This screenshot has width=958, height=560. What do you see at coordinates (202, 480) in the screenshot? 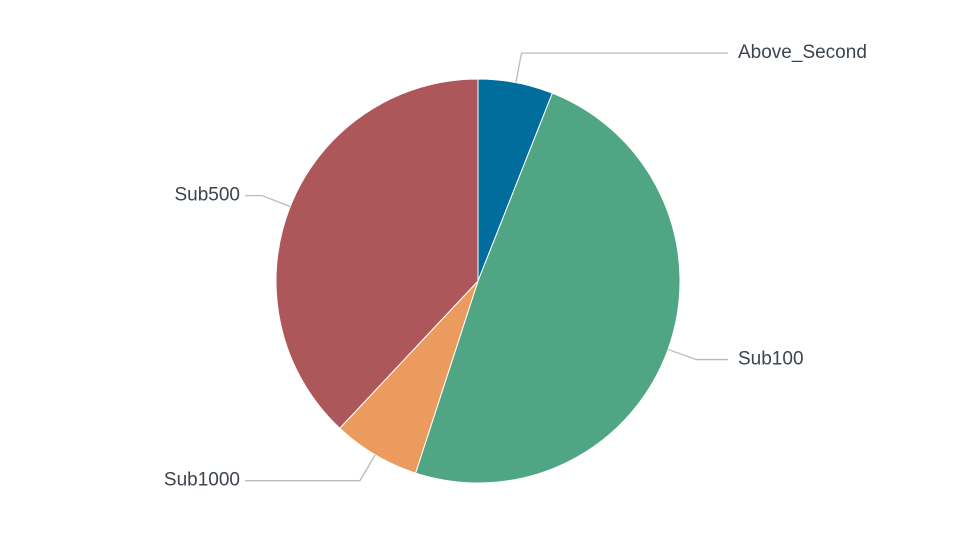
I see `slice-label: Sub1000` at bounding box center [202, 480].